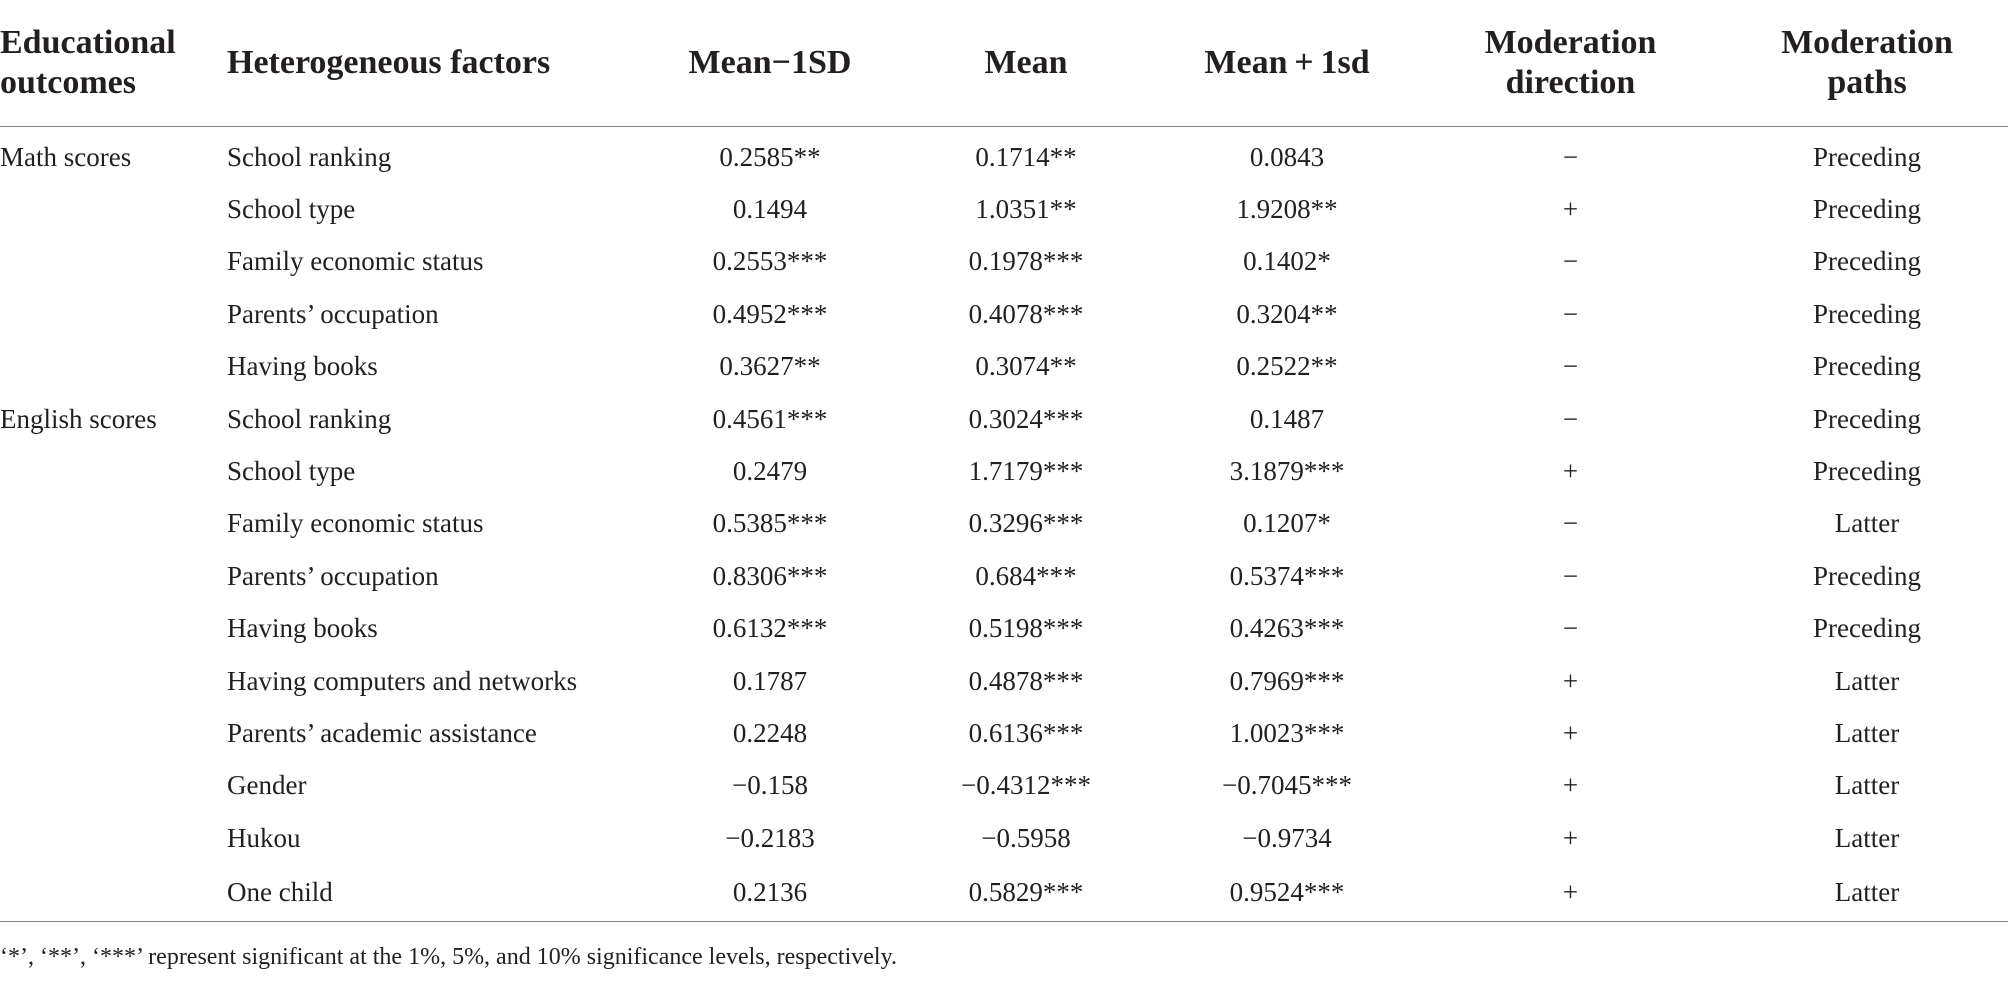 The width and height of the screenshot is (2008, 988). Describe the element at coordinates (1287, 366) in the screenshot. I see `cell-mean-plus-1sd: 0.2522**` at that location.